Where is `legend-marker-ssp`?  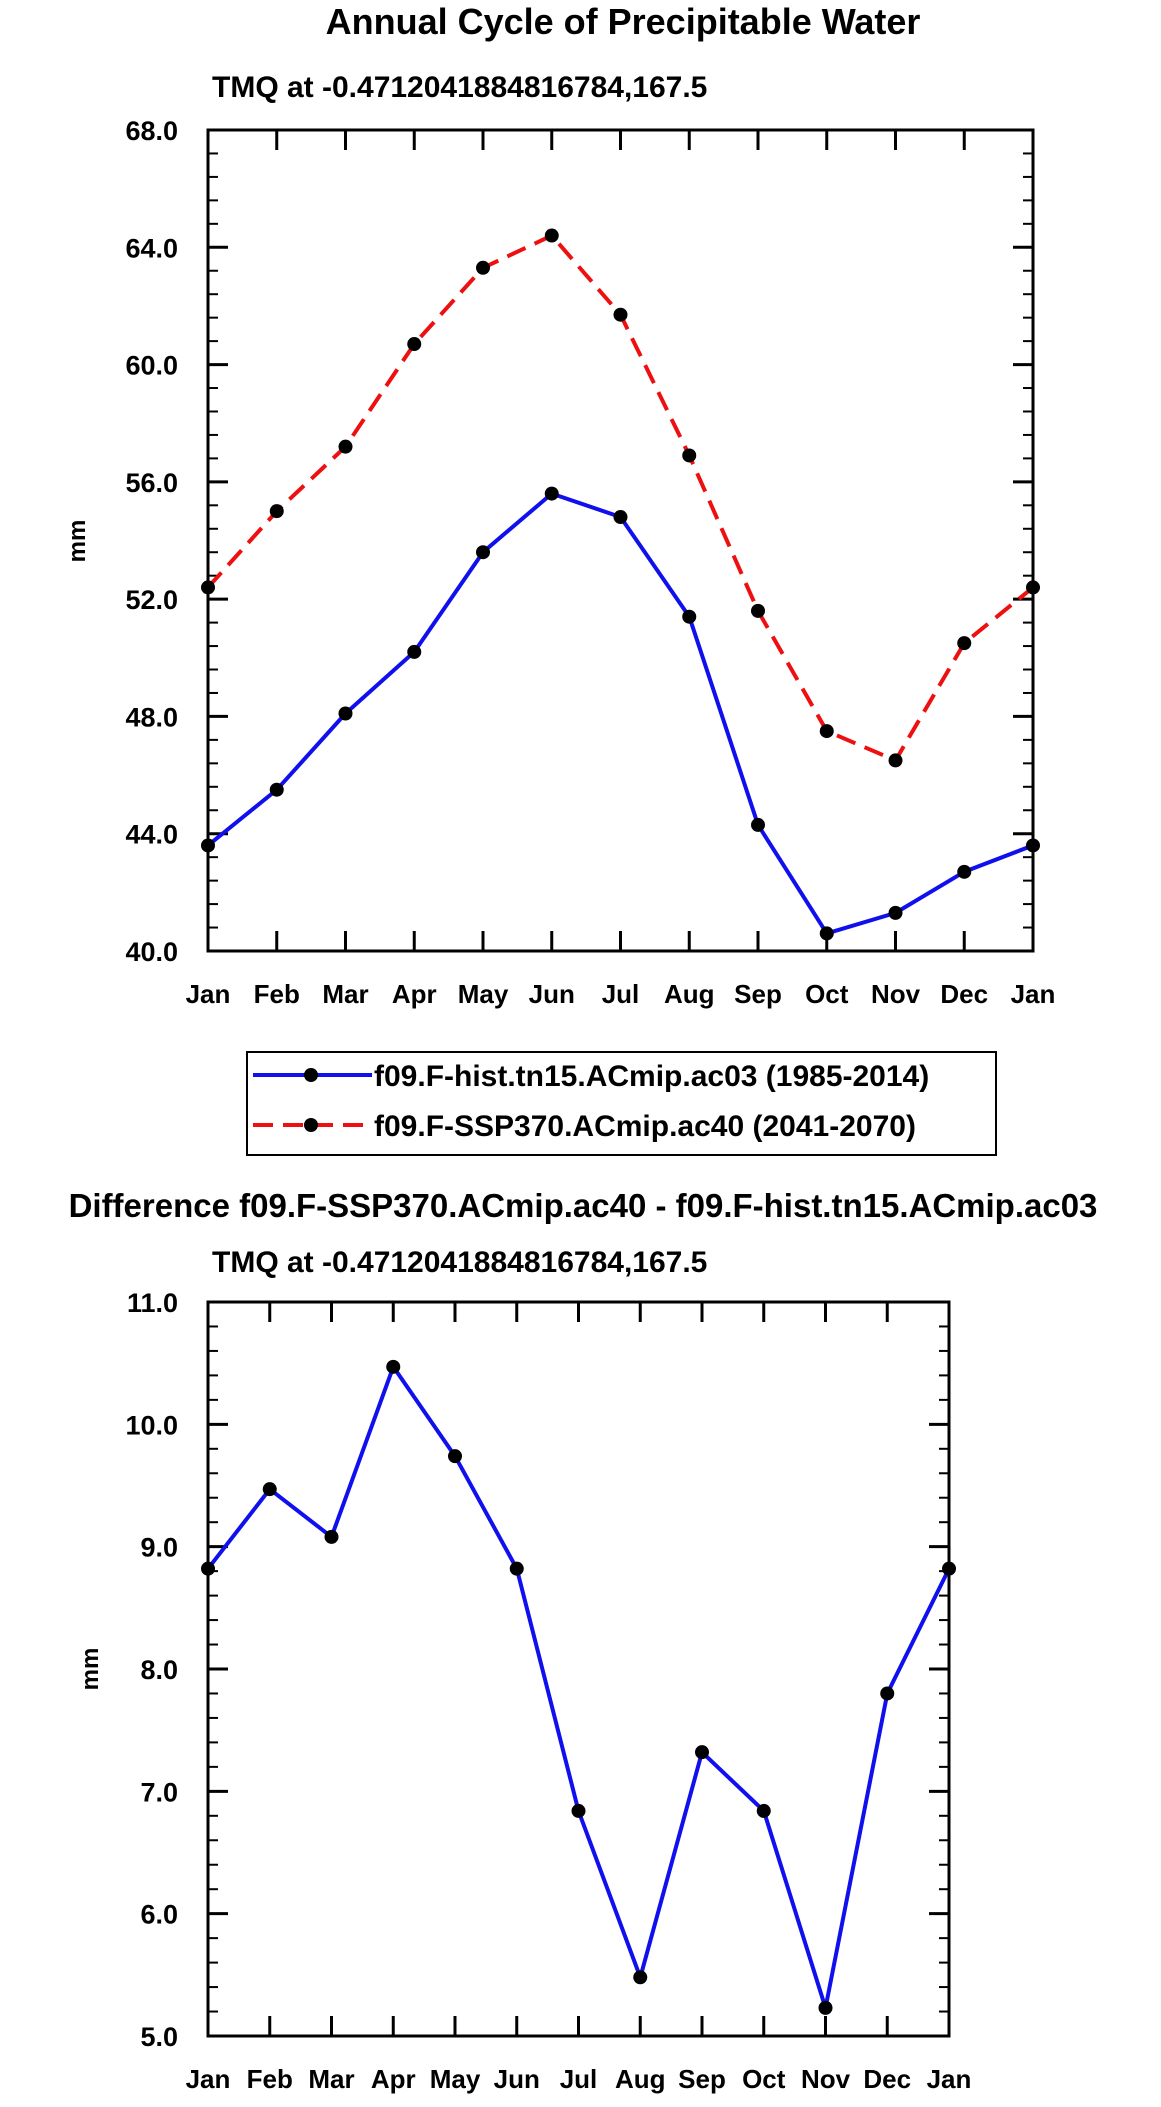 legend-marker-ssp is located at coordinates (311, 1125).